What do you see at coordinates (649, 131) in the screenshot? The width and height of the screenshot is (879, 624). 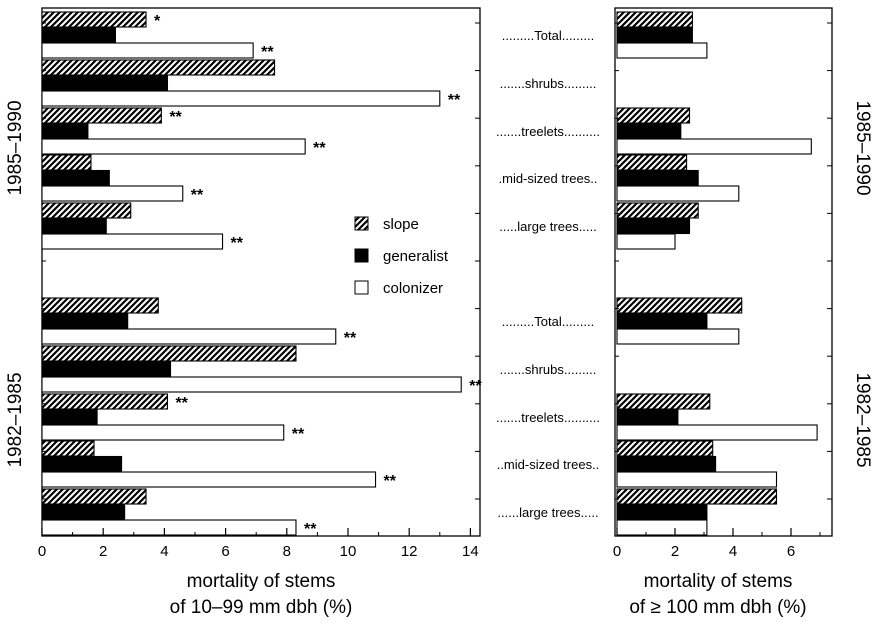 I see `right-bar-generalist-p0-g2` at bounding box center [649, 131].